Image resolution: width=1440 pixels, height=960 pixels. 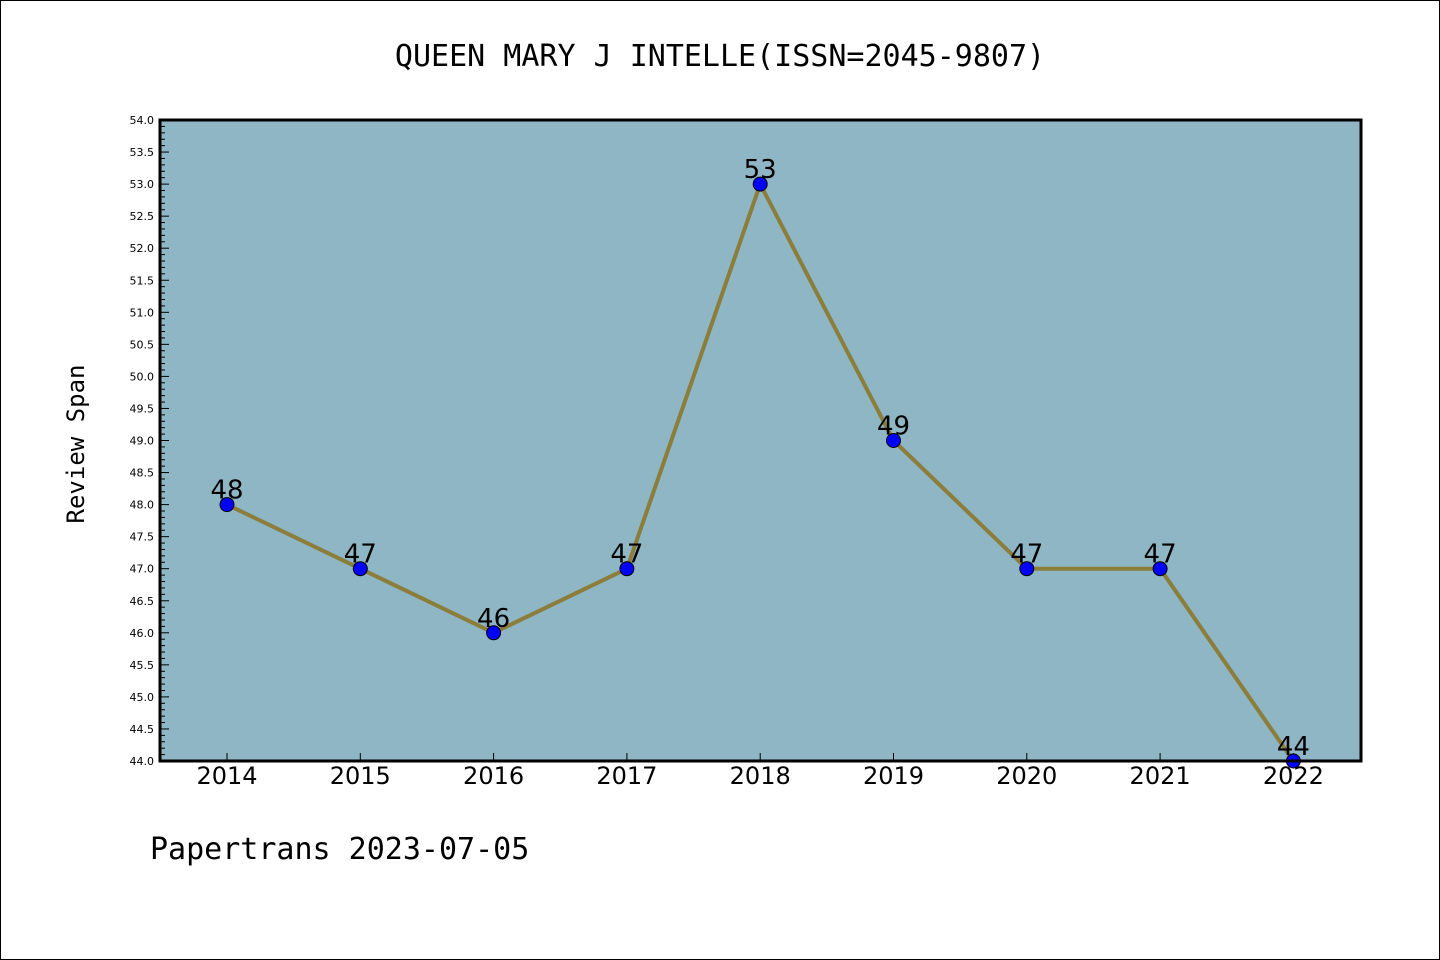 What do you see at coordinates (340, 849) in the screenshot?
I see `footer-text: Papertrans 2023-07-05` at bounding box center [340, 849].